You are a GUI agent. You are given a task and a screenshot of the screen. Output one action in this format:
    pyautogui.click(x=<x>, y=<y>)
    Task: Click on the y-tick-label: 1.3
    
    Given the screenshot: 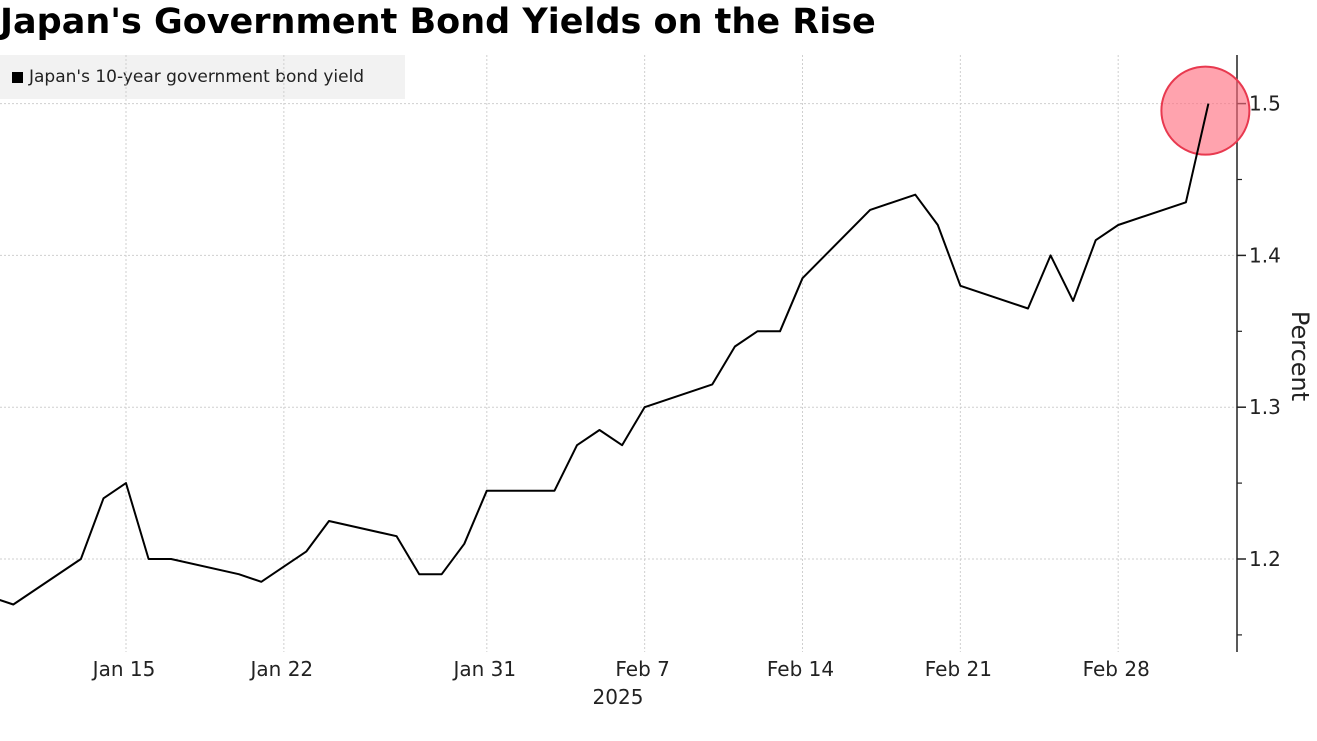 What is the action you would take?
    pyautogui.click(x=1265, y=407)
    